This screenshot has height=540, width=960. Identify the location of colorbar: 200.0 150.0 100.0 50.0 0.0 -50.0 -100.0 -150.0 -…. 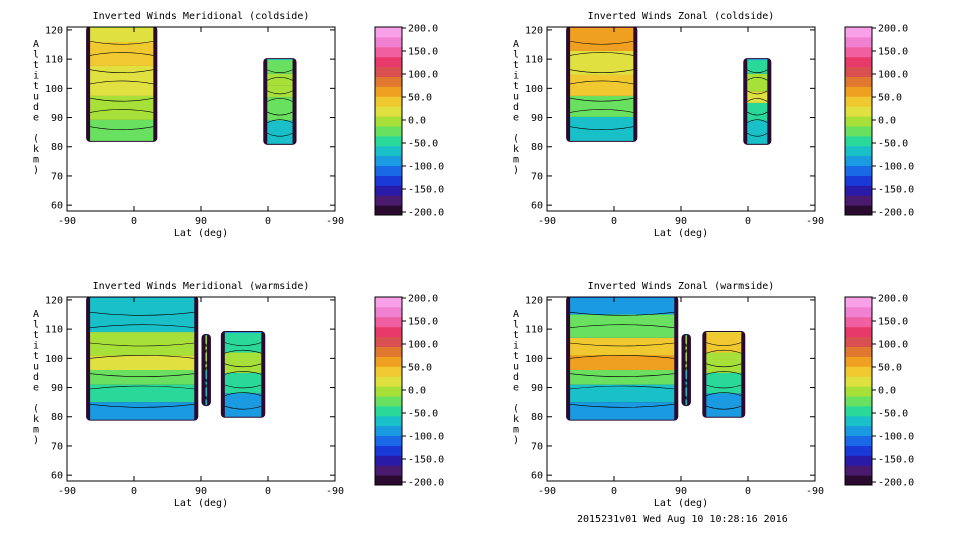
(409, 391).